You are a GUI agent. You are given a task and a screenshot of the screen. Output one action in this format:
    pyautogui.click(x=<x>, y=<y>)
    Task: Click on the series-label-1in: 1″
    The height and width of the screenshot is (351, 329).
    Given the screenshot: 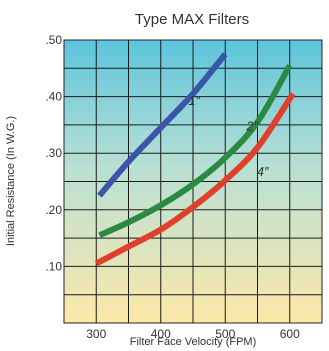 What is the action you would take?
    pyautogui.click(x=194, y=100)
    